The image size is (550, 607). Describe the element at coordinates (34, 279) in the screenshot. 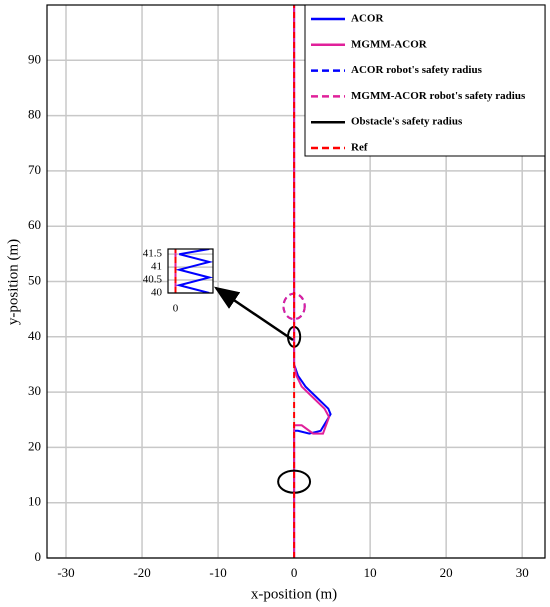

I see `y-tick-label: 50` at that location.